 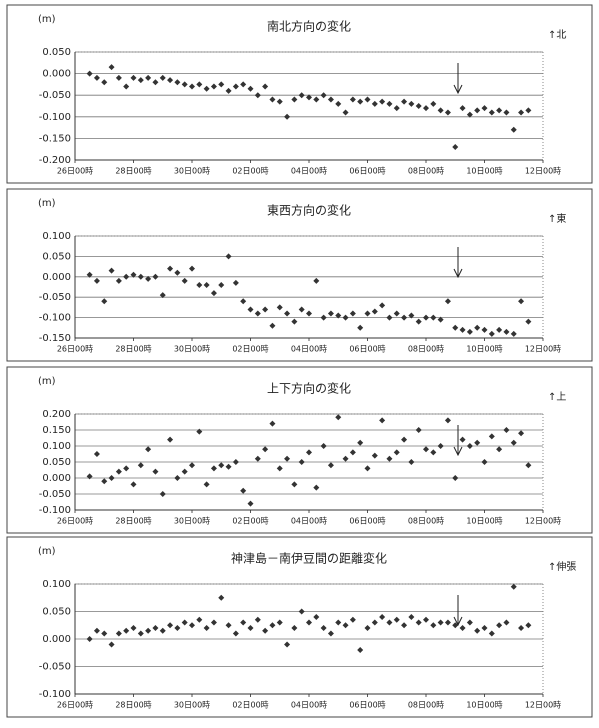 I want to click on x-tick-label: 06日00時, so click(x=367, y=521).